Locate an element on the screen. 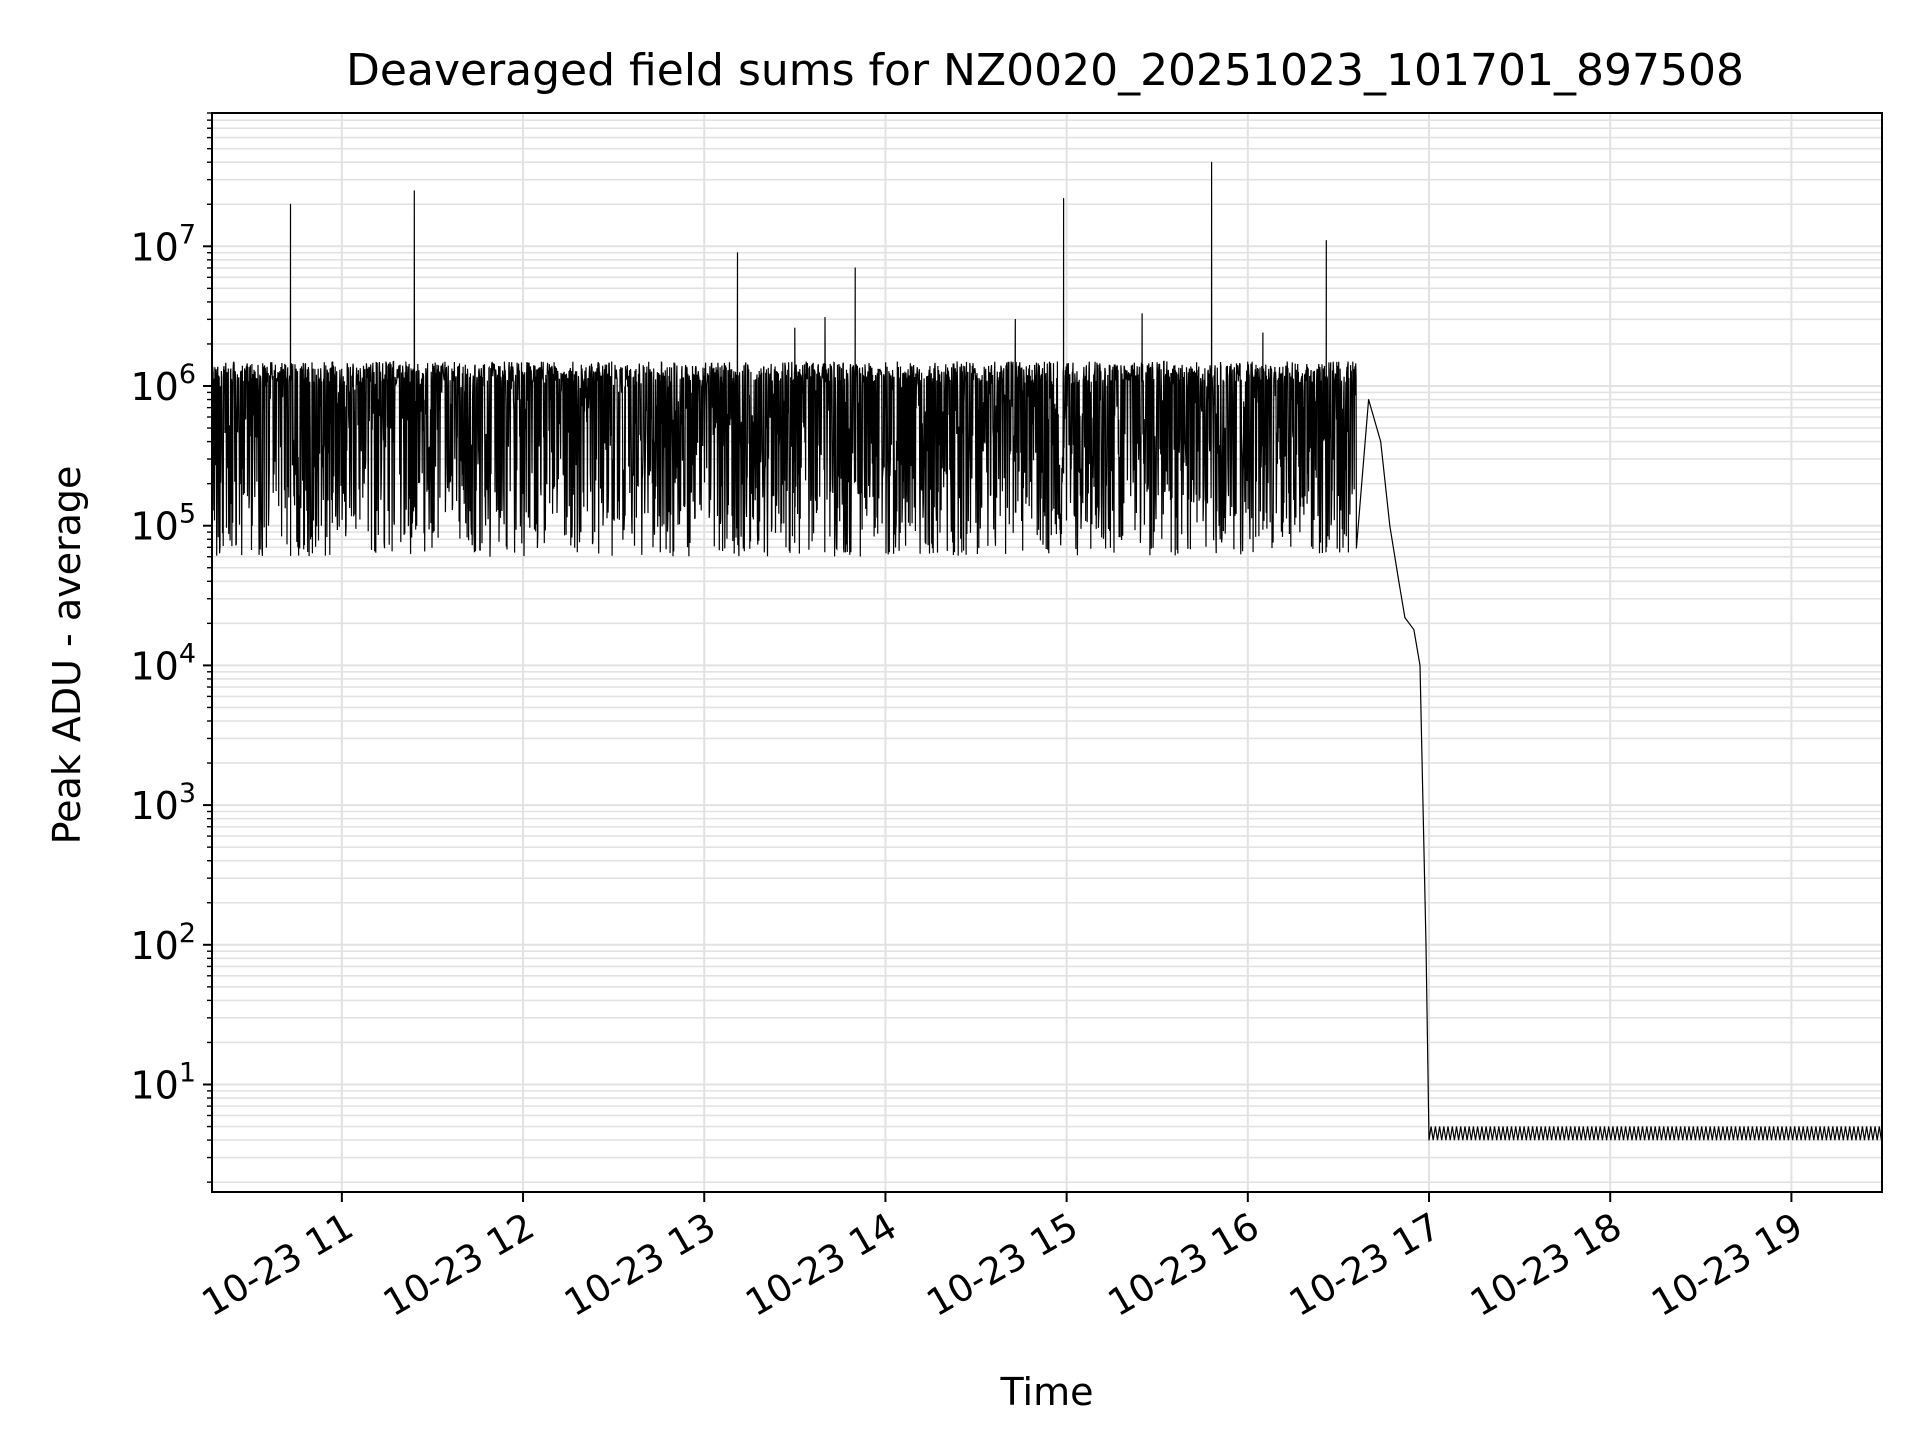  y-axis-label: Peak ADU - average is located at coordinates (67, 655).